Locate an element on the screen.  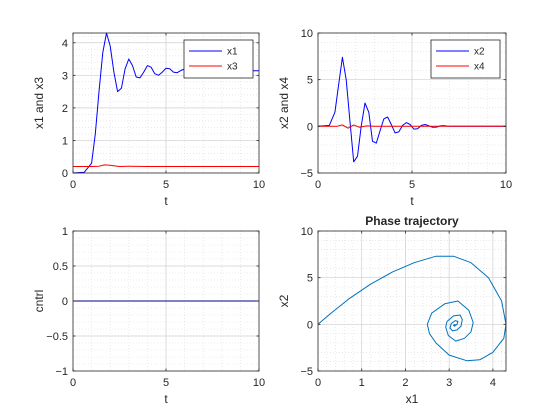
major-grid is located at coordinates (412, 301).